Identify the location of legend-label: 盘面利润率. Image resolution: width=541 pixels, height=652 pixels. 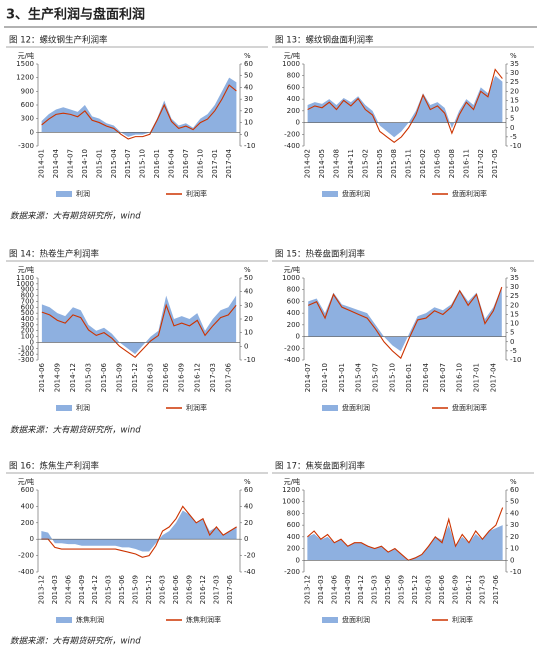
(469, 193).